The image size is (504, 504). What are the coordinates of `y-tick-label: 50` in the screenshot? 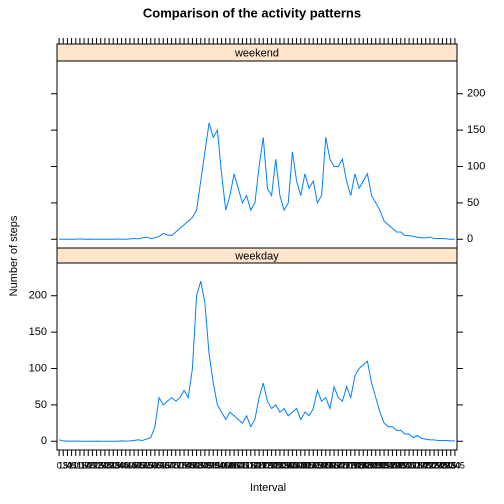 It's located at (41, 405).